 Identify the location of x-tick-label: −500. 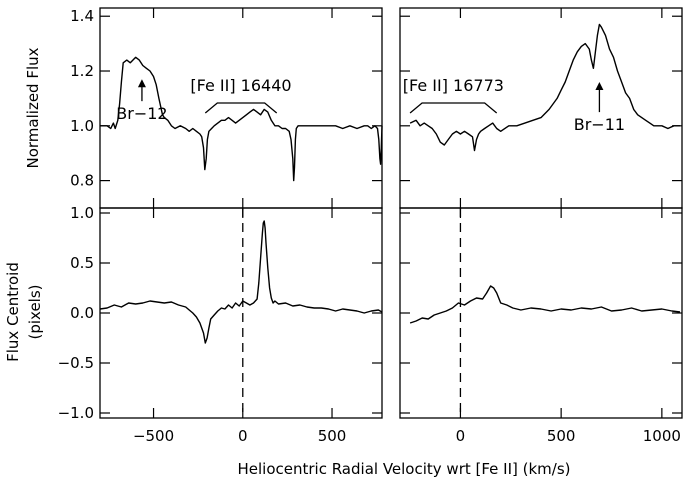
(153, 436).